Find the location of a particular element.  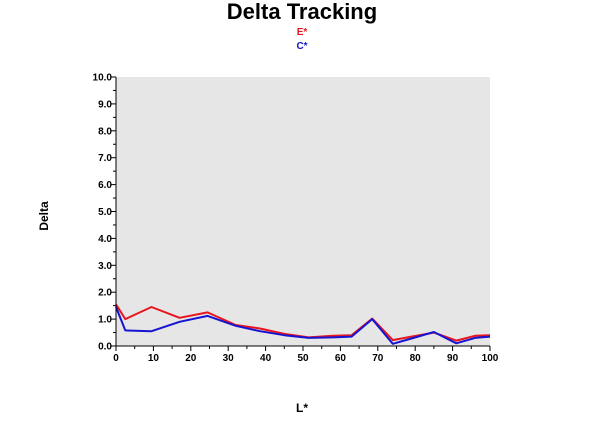

series-line-c-star is located at coordinates (303, 325).